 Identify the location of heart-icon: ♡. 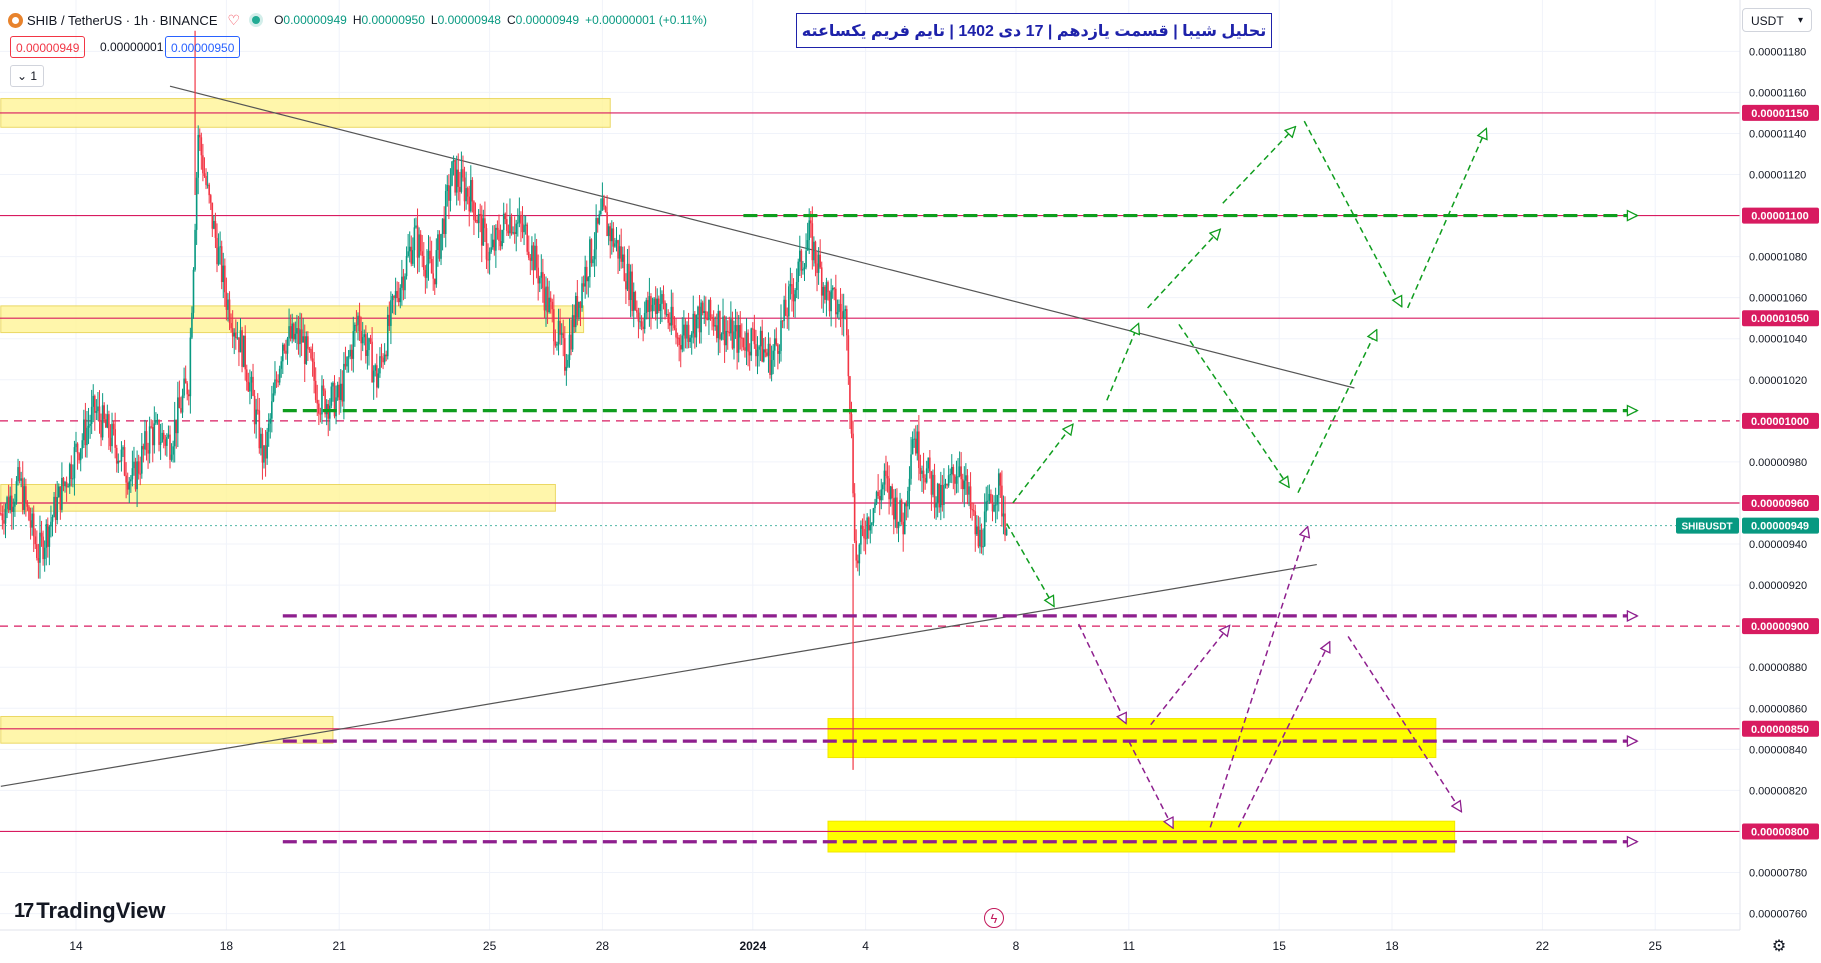
(234, 19).